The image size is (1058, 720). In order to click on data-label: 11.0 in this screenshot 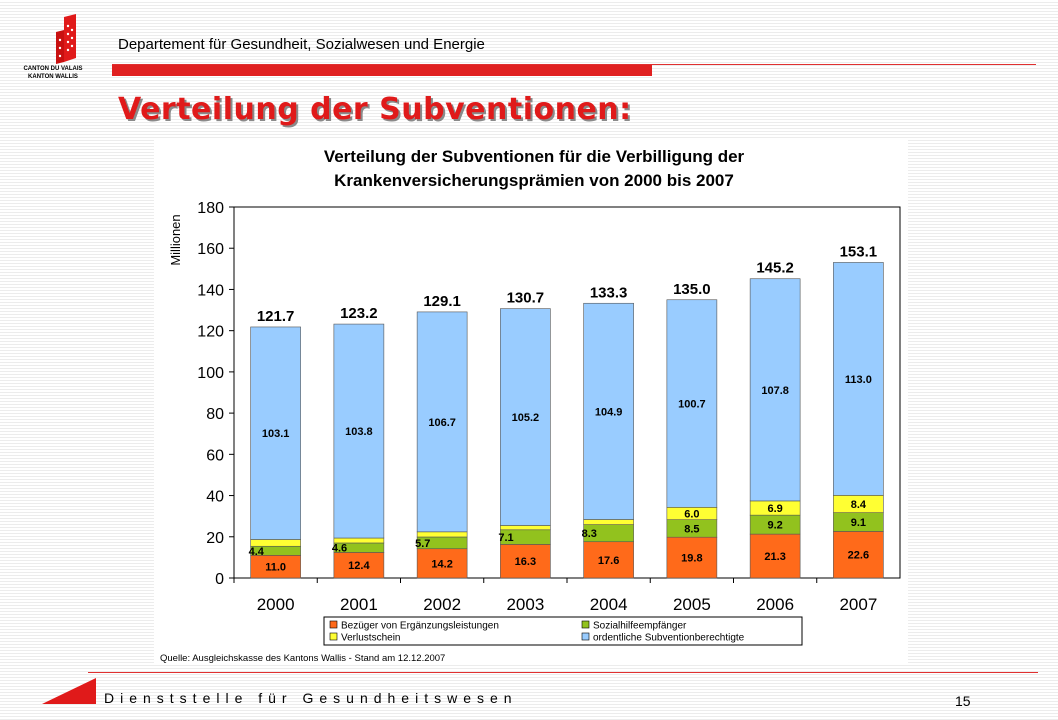, I will do `click(275, 568)`.